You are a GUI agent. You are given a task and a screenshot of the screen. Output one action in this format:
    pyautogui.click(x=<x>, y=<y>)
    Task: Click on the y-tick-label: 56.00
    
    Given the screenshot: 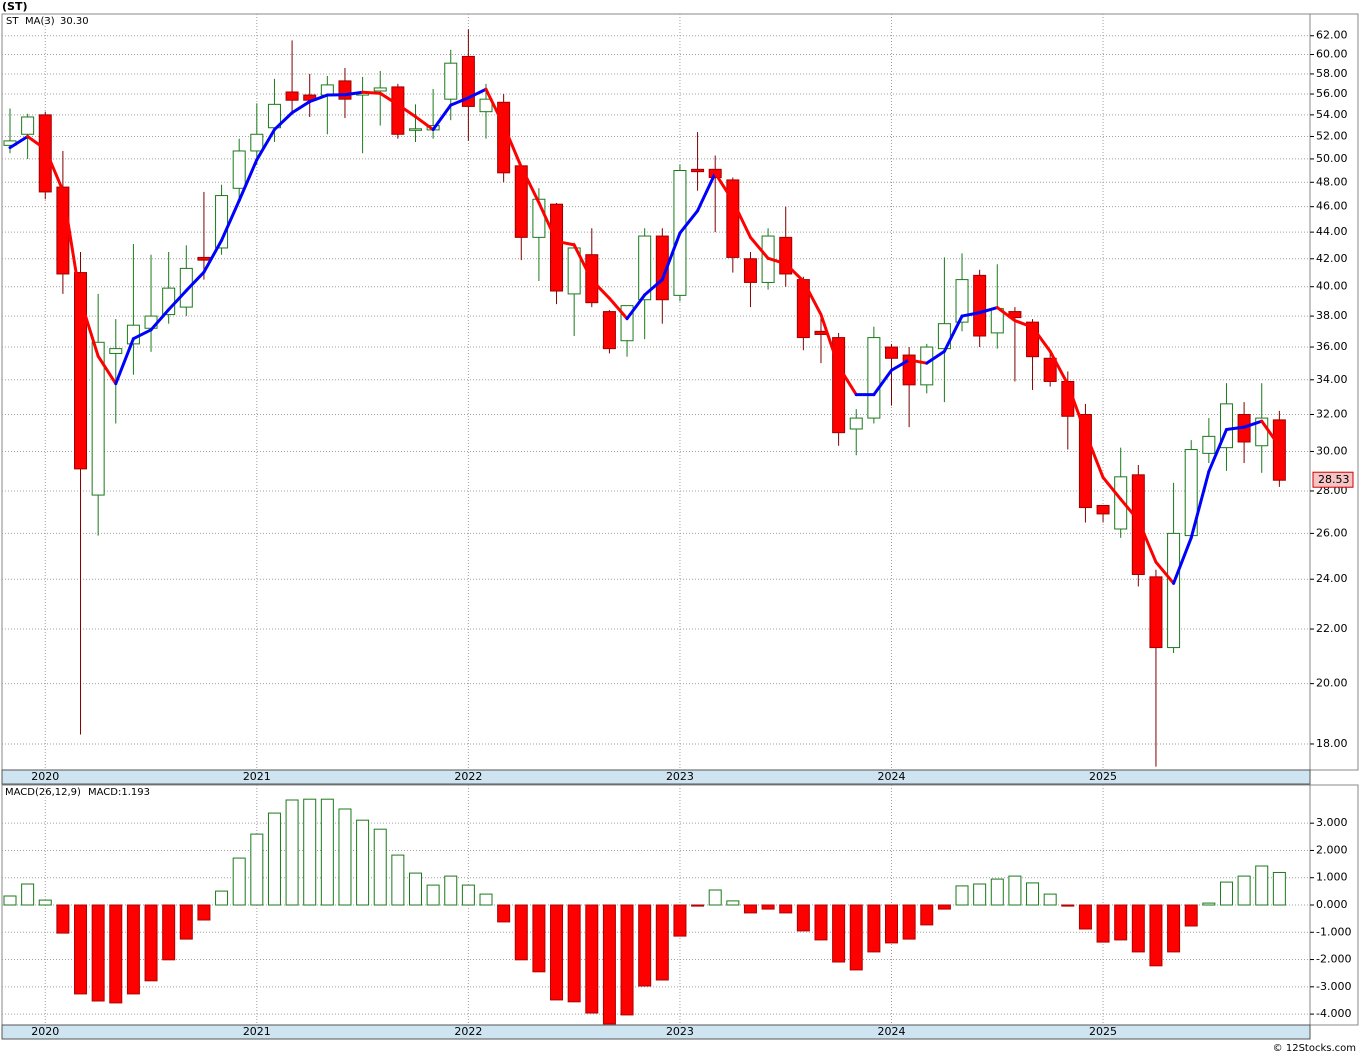 What is the action you would take?
    pyautogui.click(x=1332, y=93)
    